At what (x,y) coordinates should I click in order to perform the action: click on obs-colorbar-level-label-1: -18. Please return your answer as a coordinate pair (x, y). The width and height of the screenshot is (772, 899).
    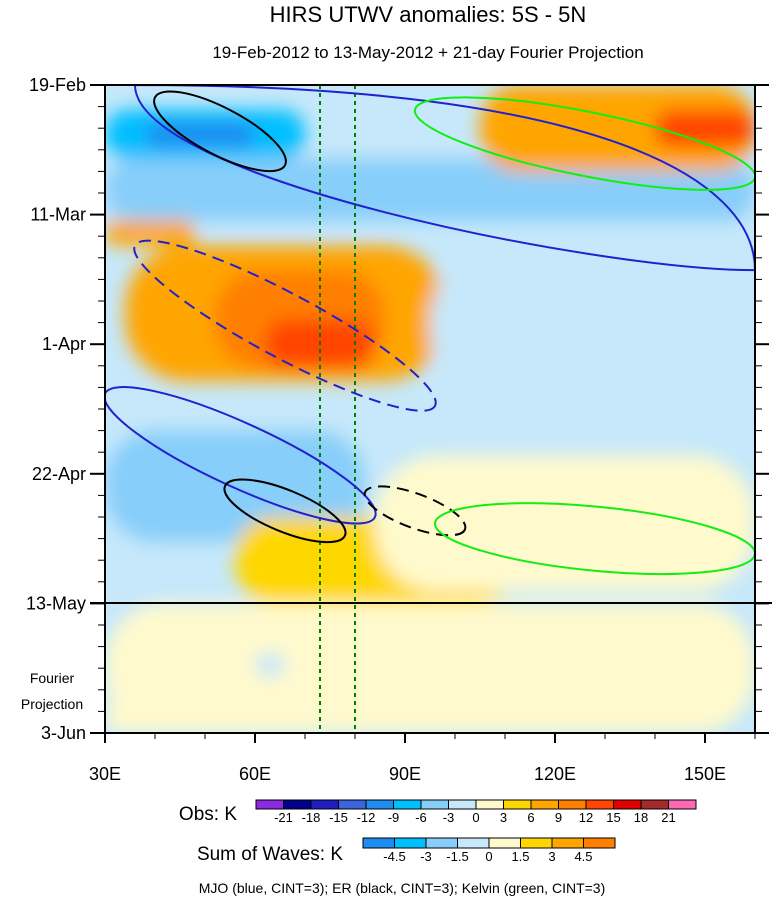
    Looking at the image, I should click on (311, 817).